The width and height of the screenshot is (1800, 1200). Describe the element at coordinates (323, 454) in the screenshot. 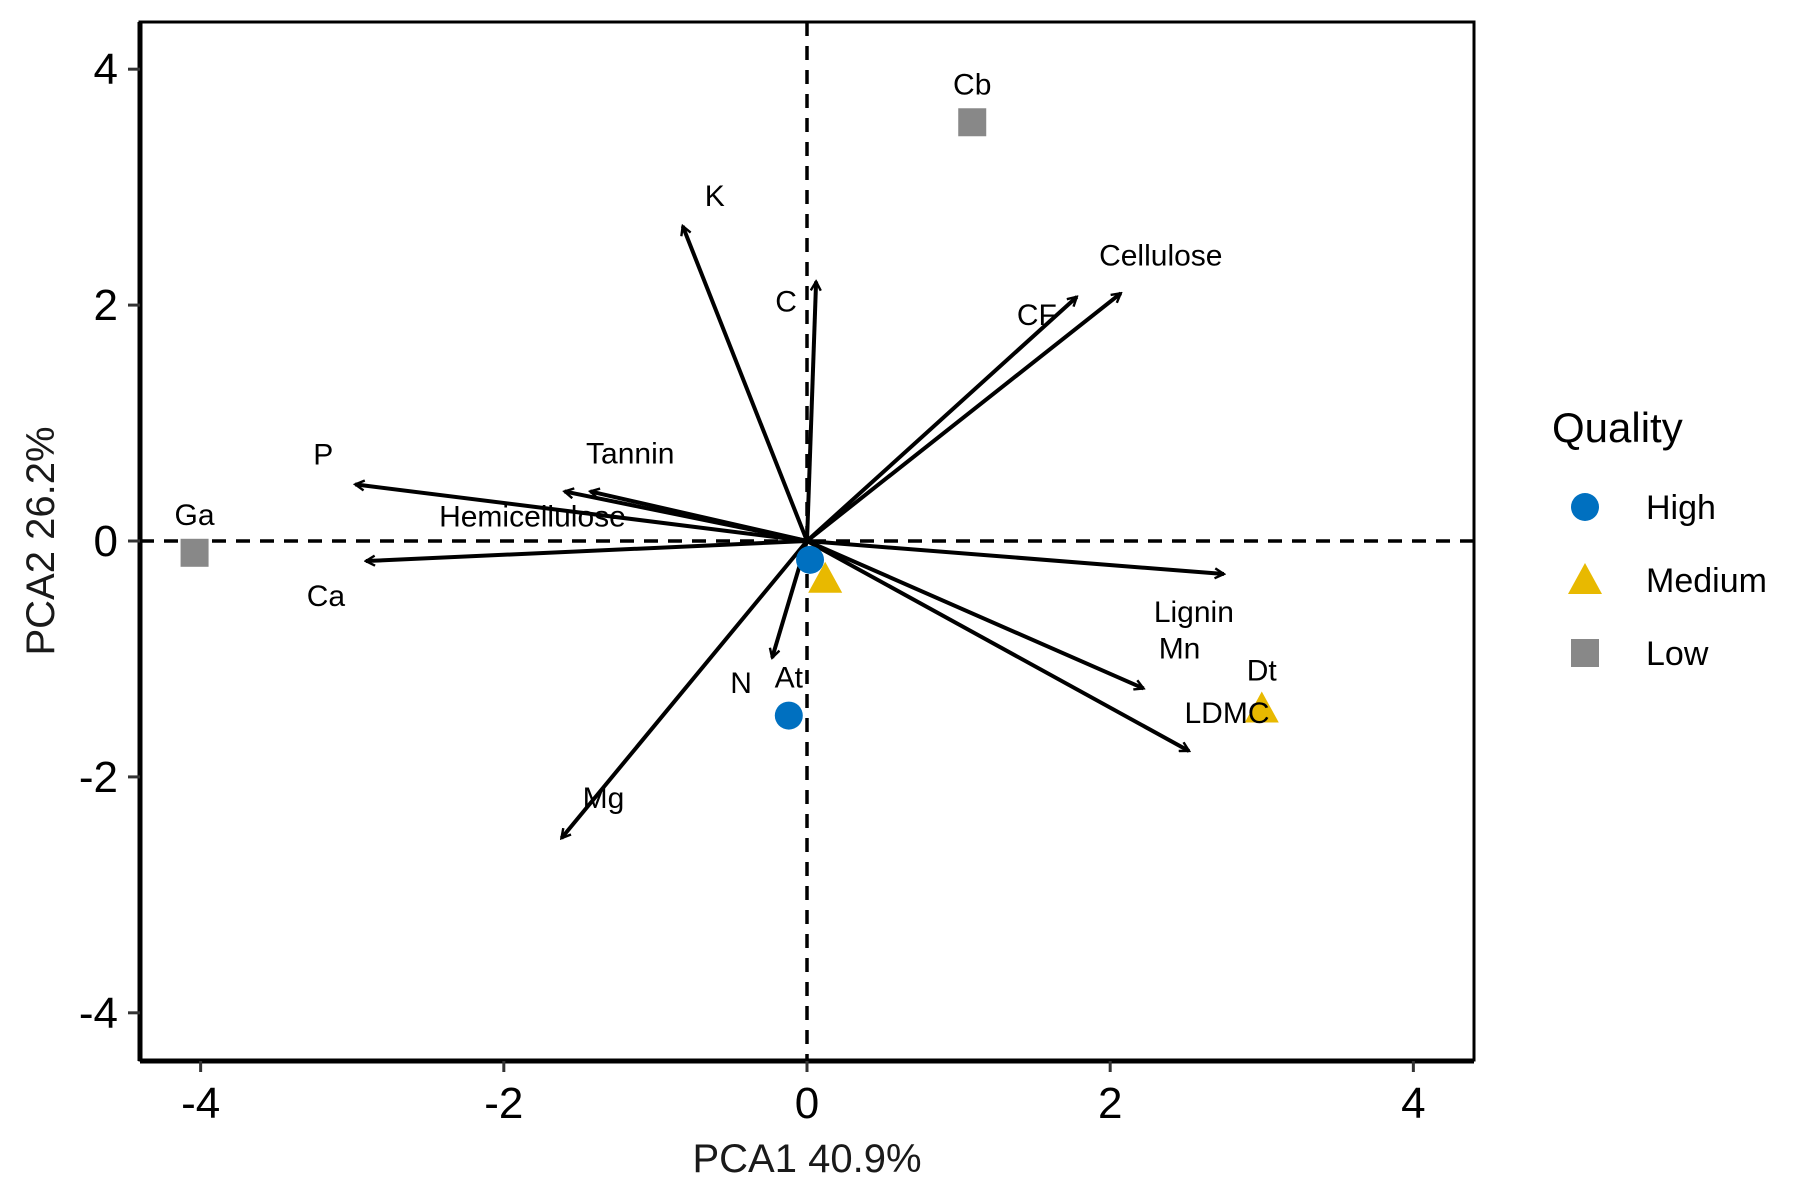

I see `vector-label-p: P` at that location.